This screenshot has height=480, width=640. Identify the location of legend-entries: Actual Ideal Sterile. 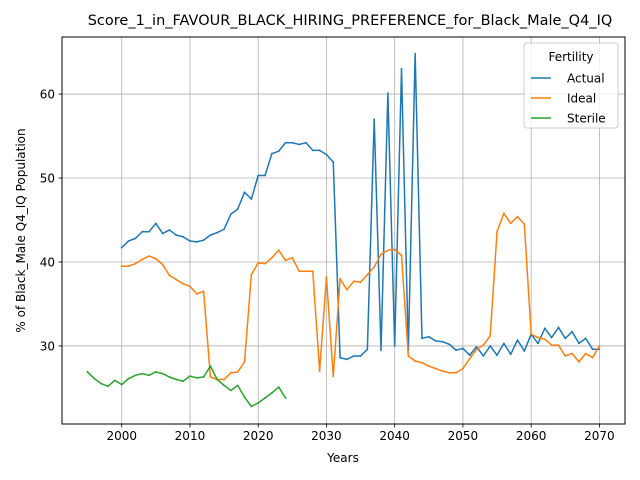
(568, 99).